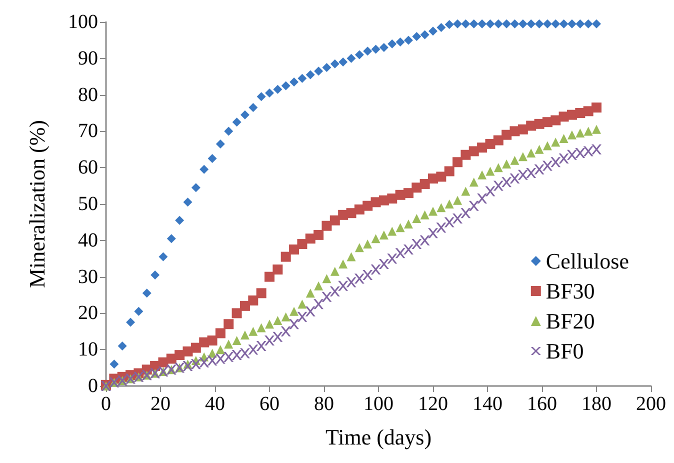  What do you see at coordinates (88, 277) in the screenshot?
I see `y-tick-label: 30` at bounding box center [88, 277].